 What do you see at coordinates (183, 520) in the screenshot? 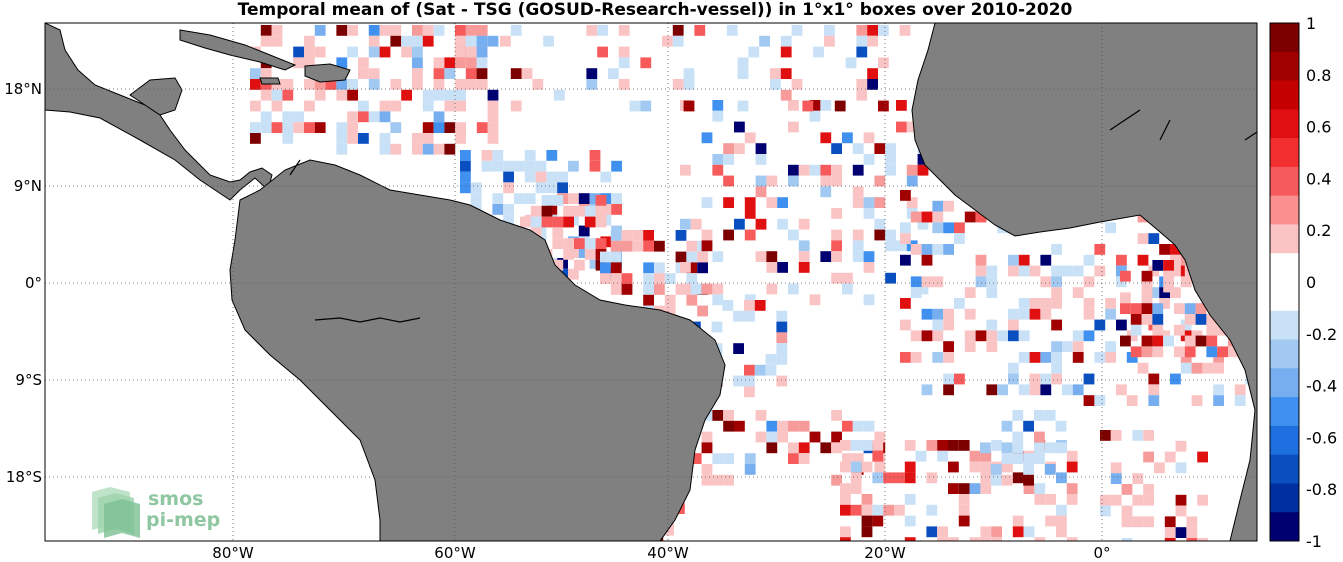
I see `logo-line2: pi-mep` at bounding box center [183, 520].